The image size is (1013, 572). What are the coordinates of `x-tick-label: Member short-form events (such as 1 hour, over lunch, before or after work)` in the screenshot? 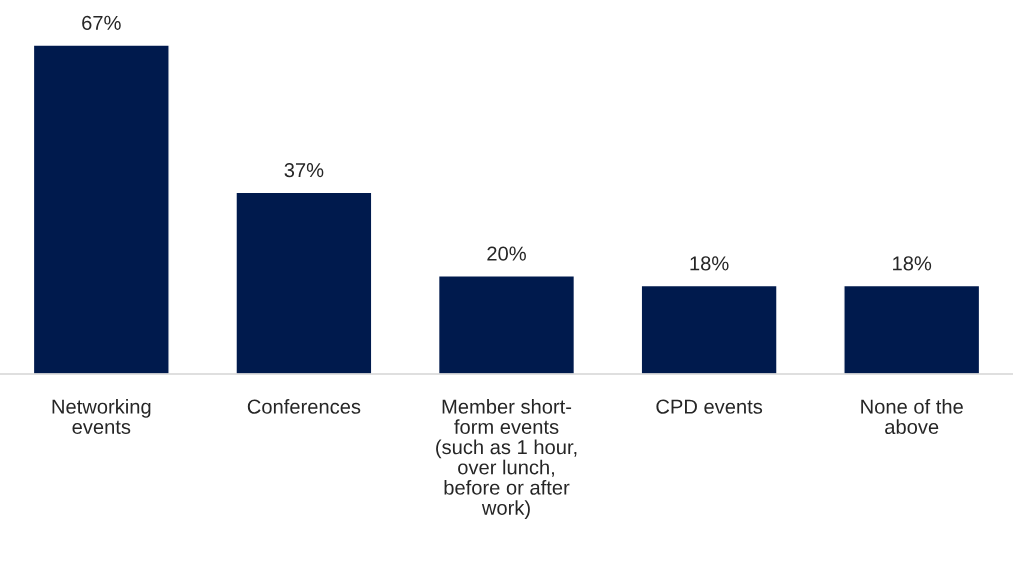 It's located at (506, 459).